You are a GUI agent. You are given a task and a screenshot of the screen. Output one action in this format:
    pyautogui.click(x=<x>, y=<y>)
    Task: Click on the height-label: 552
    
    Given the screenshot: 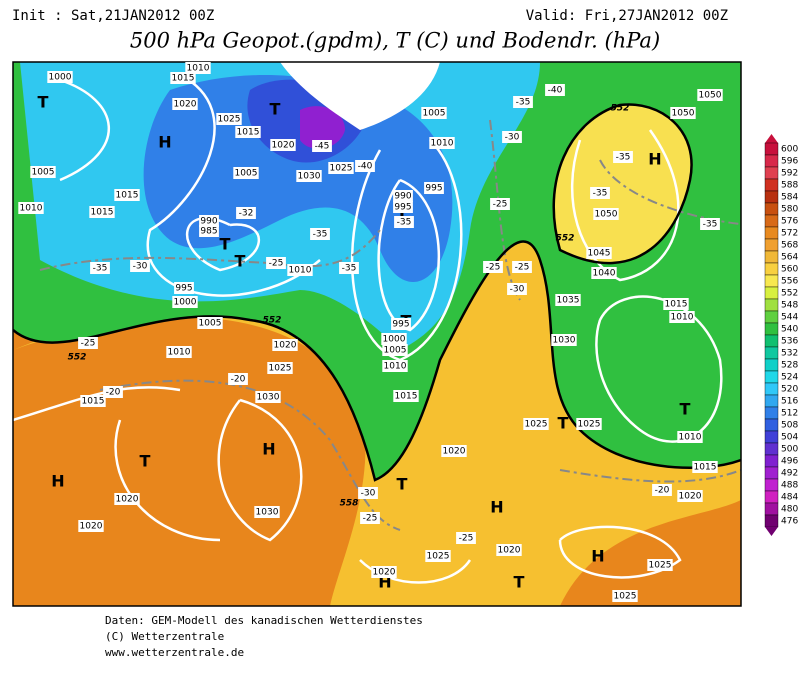 What is the action you would take?
    pyautogui.click(x=565, y=239)
    